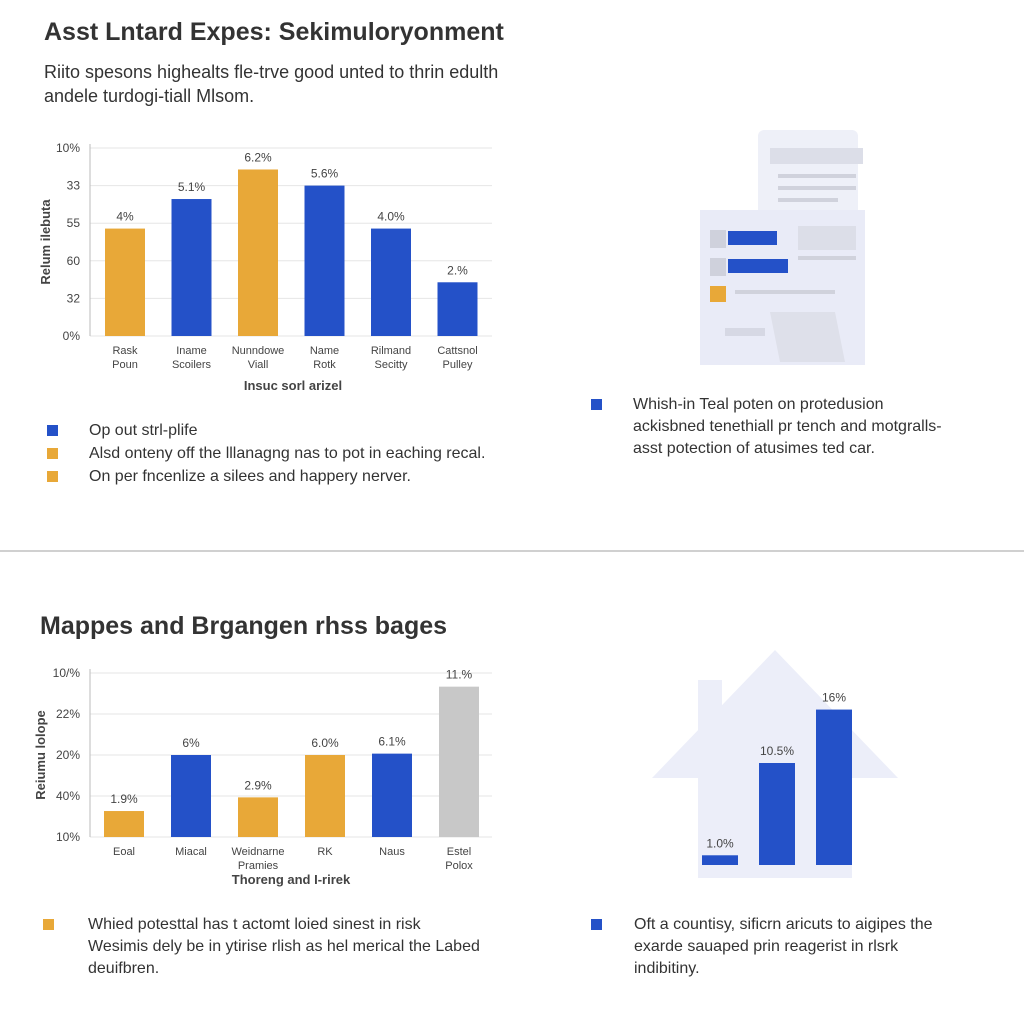 This screenshot has width=1024, height=1024. What do you see at coordinates (758, 404) in the screenshot?
I see `note-text: Whish-in Teal poten on protedusion` at bounding box center [758, 404].